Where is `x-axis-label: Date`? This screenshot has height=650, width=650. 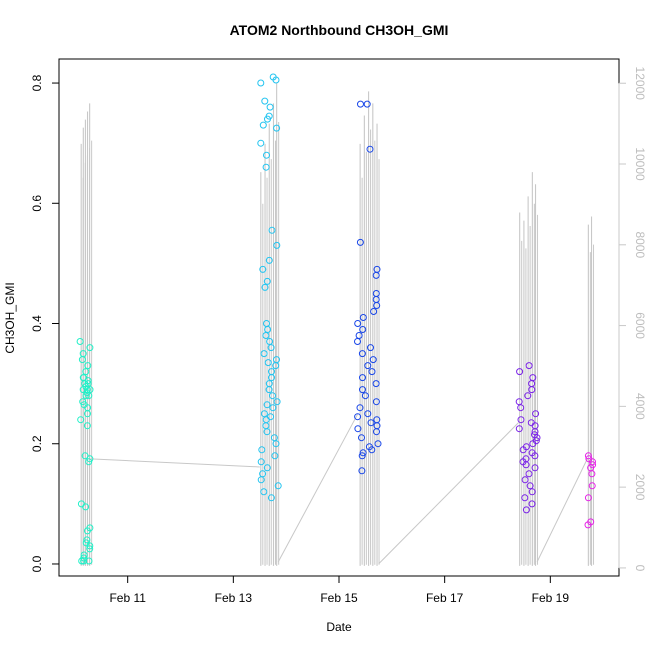
x-axis-label: Date is located at coordinates (339, 627).